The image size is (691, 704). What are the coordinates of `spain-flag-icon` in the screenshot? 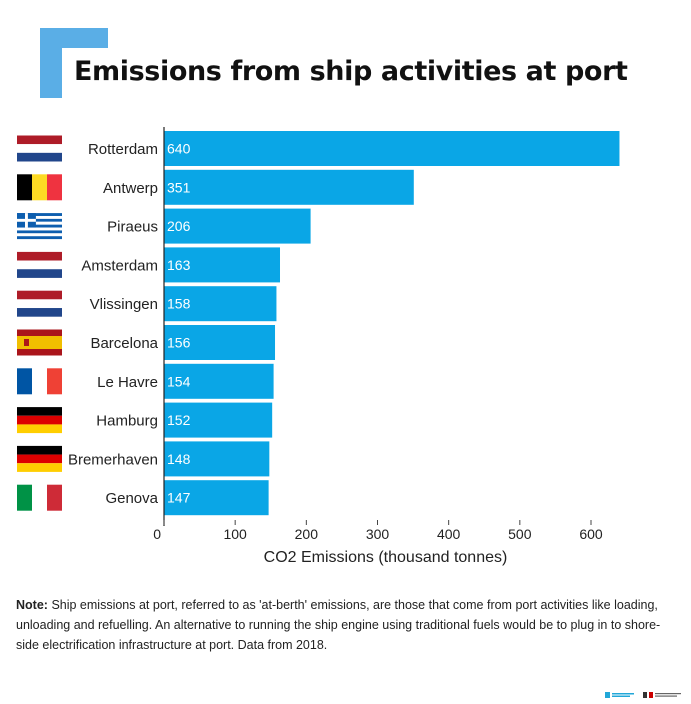 It's located at (39, 342).